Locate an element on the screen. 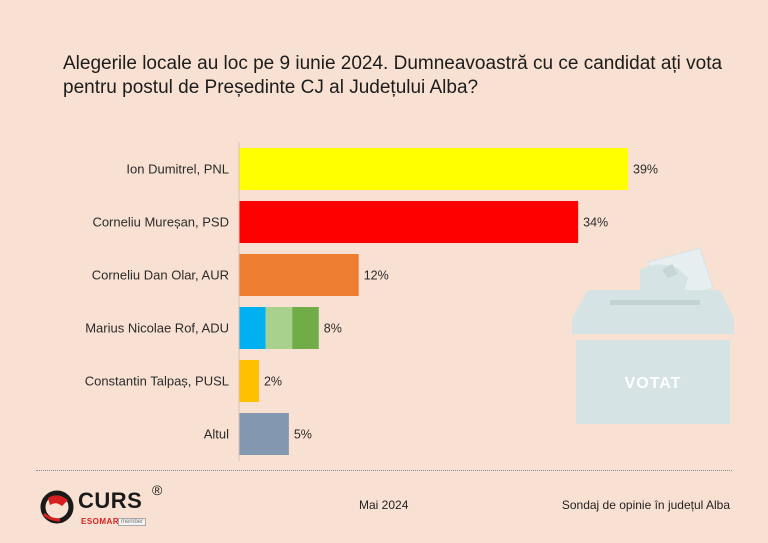  category-label: Marius Nicolae Rof, ADU is located at coordinates (157, 328).